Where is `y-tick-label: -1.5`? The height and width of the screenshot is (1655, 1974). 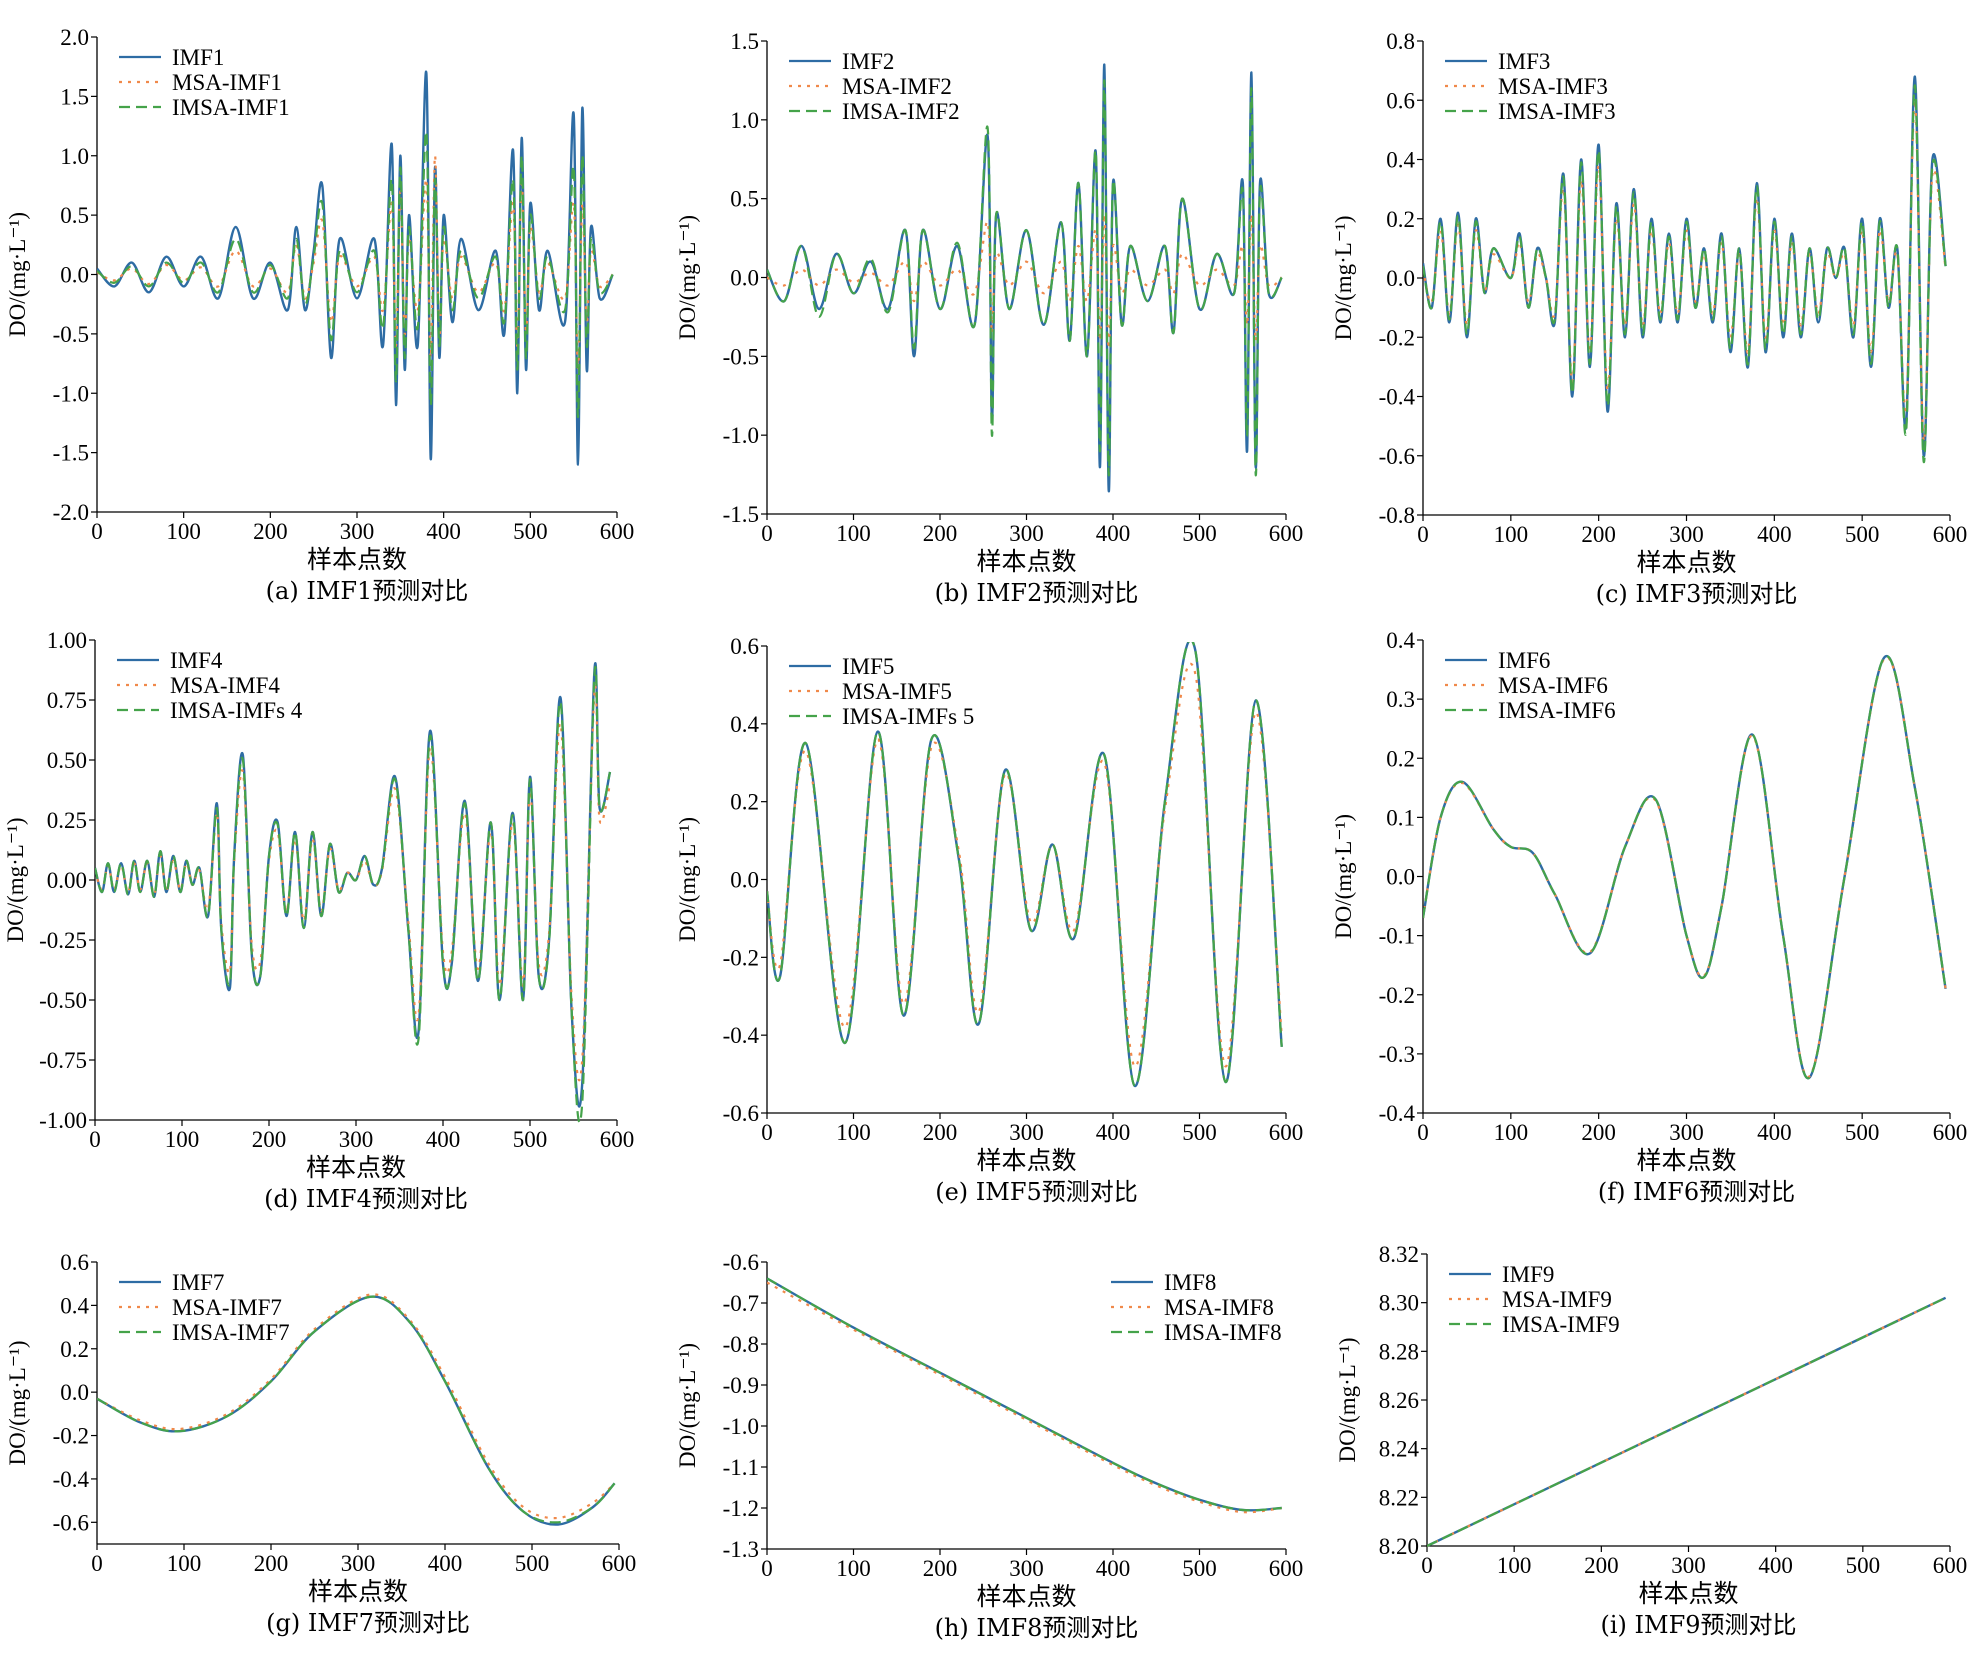
y-tick-label: -1.5 is located at coordinates (71, 453).